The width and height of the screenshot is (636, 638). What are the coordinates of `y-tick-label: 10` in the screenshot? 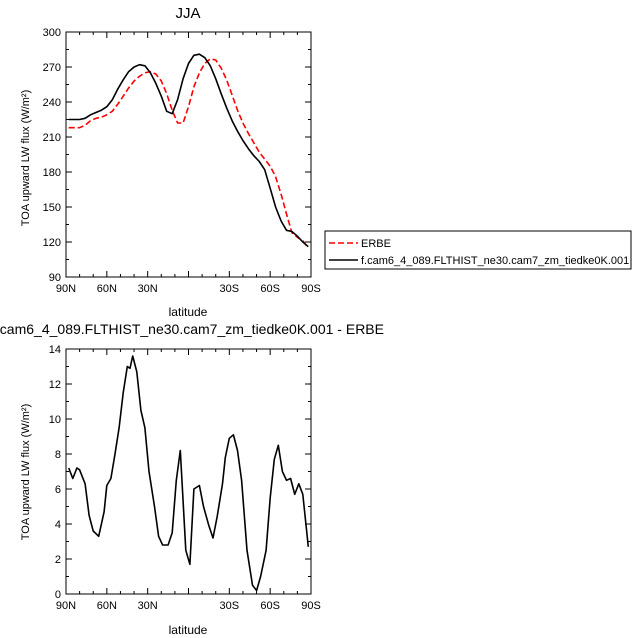 It's located at (55, 420).